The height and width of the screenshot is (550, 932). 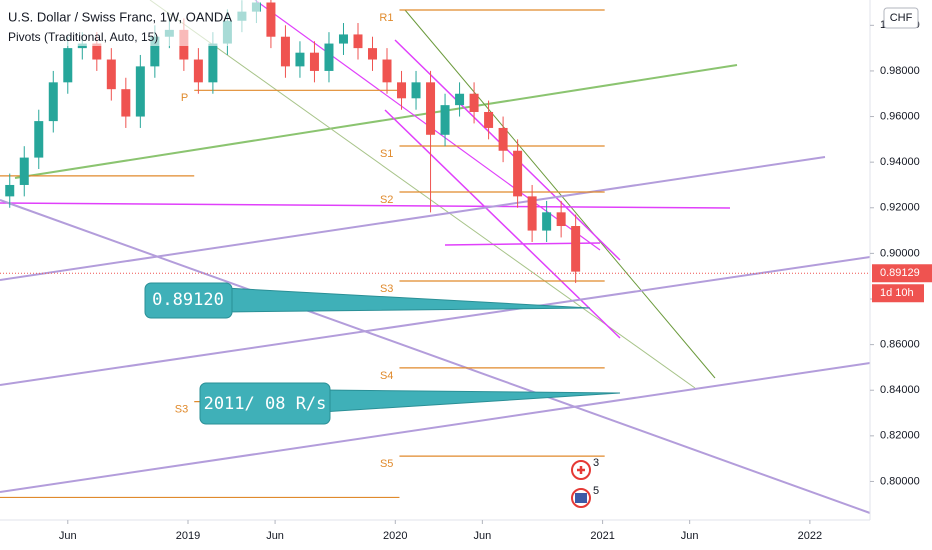 What do you see at coordinates (900, 208) in the screenshot?
I see `y-tick-label: 0.92000` at bounding box center [900, 208].